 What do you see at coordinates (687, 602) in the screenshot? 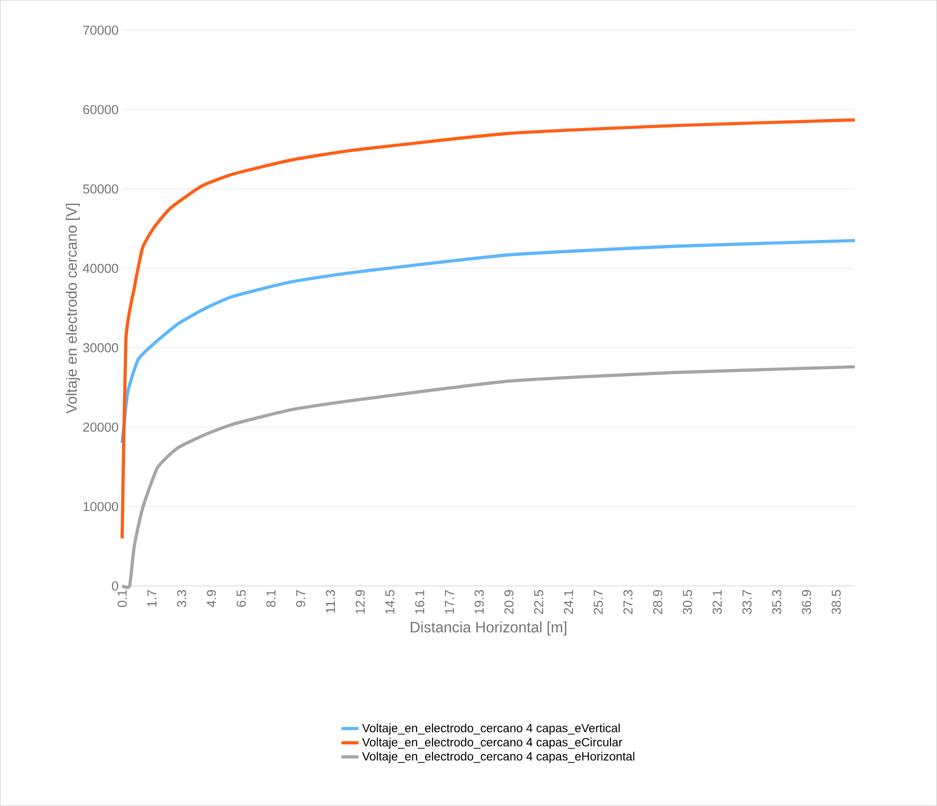
I see `x-tick-label: 30.5` at bounding box center [687, 602].